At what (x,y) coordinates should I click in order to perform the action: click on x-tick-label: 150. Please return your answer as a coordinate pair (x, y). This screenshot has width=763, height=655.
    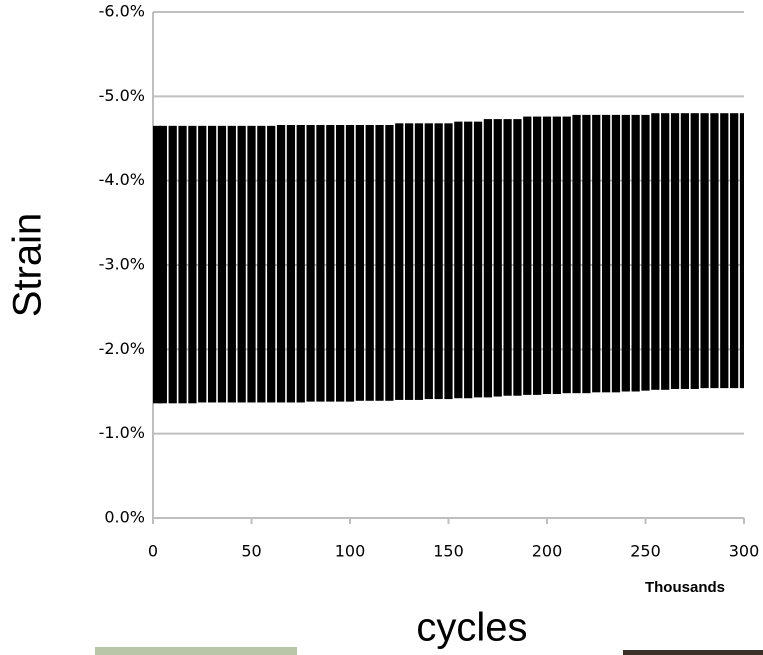
    Looking at the image, I should click on (448, 551).